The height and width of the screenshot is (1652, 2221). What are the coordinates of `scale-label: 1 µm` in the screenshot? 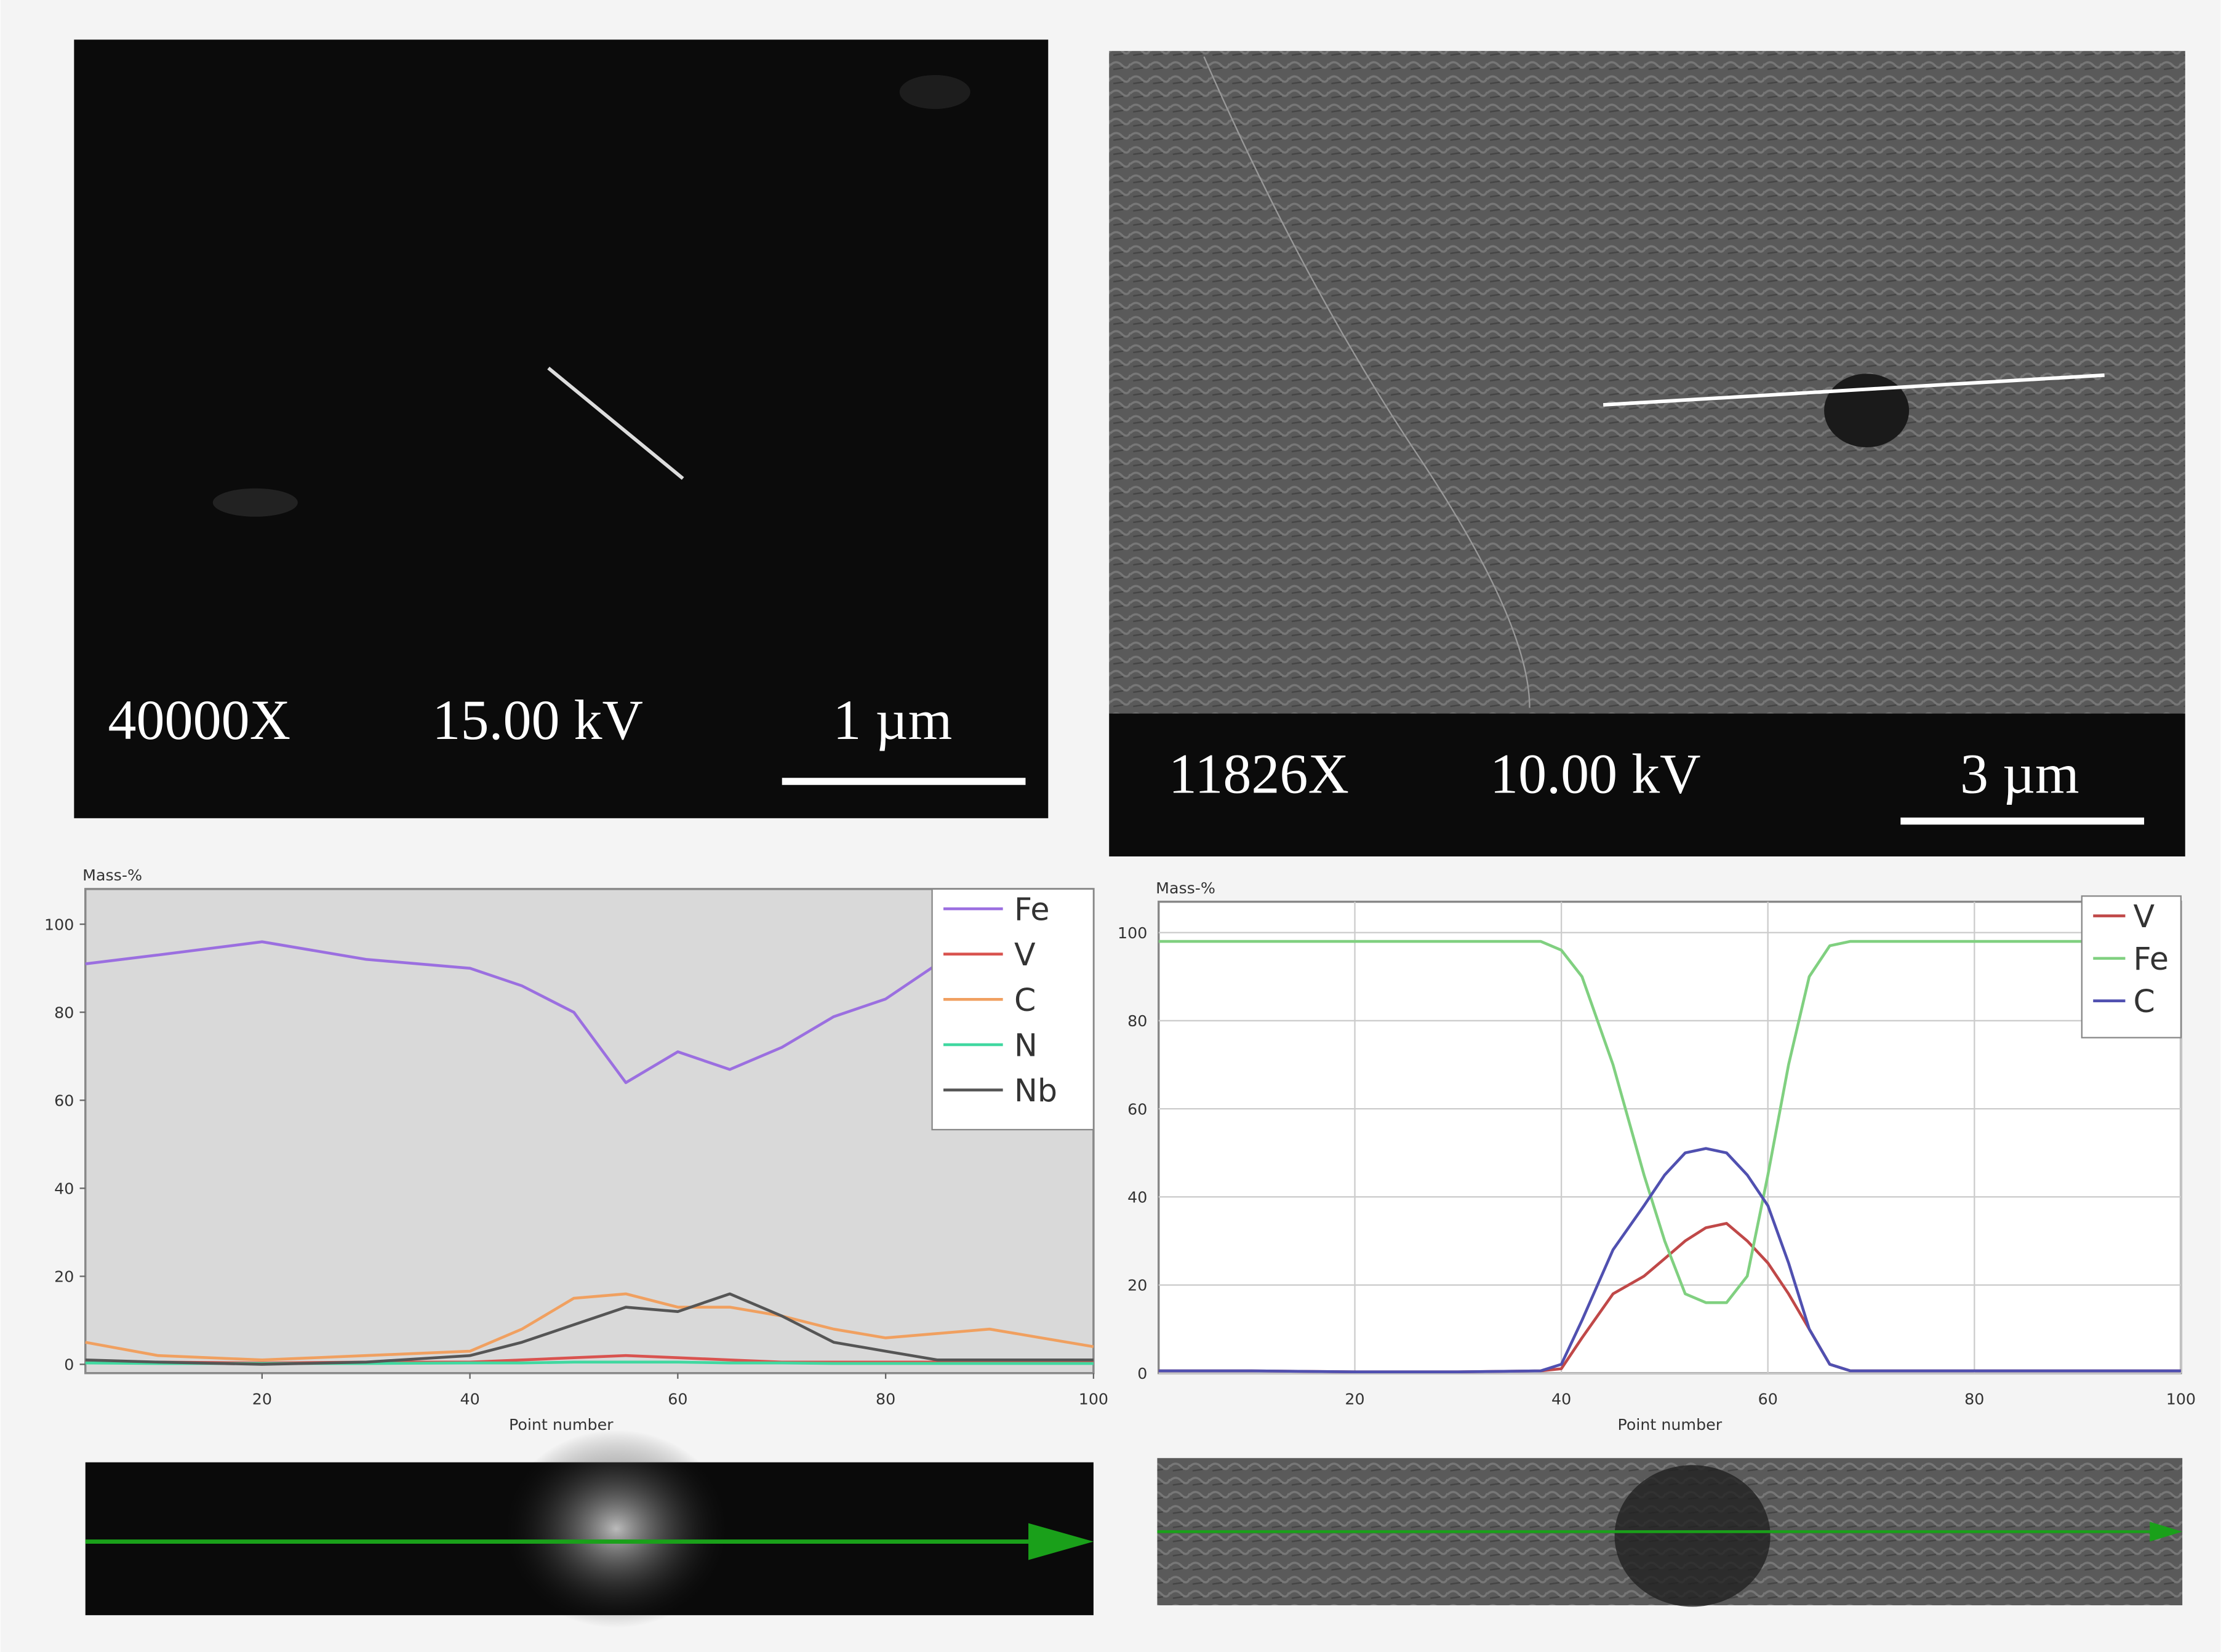 It's located at (893, 719).